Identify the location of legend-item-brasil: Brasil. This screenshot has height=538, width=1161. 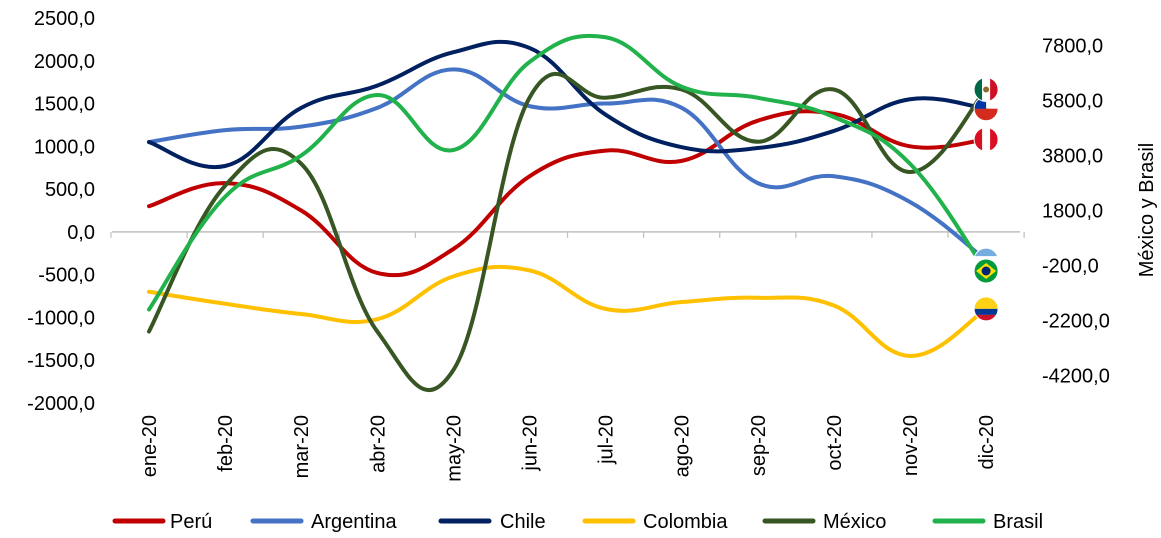
(987, 522).